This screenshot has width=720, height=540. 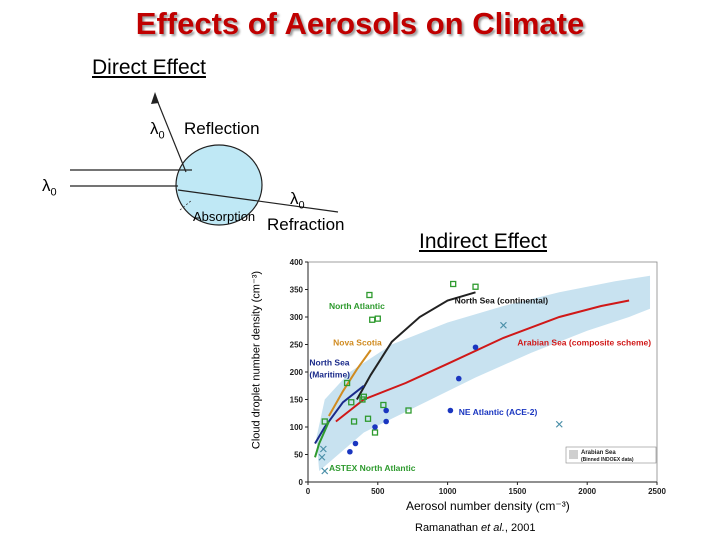 I want to click on x-tick-label: 0, so click(x=308, y=491).